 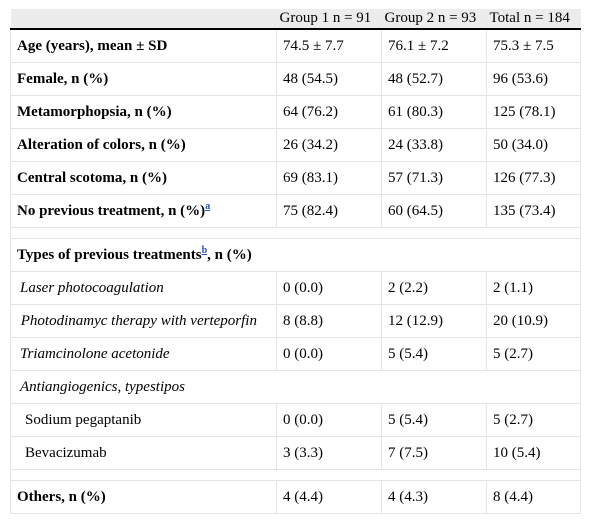 What do you see at coordinates (229, 255) in the screenshot?
I see `label-suffix: , n (%)` at bounding box center [229, 255].